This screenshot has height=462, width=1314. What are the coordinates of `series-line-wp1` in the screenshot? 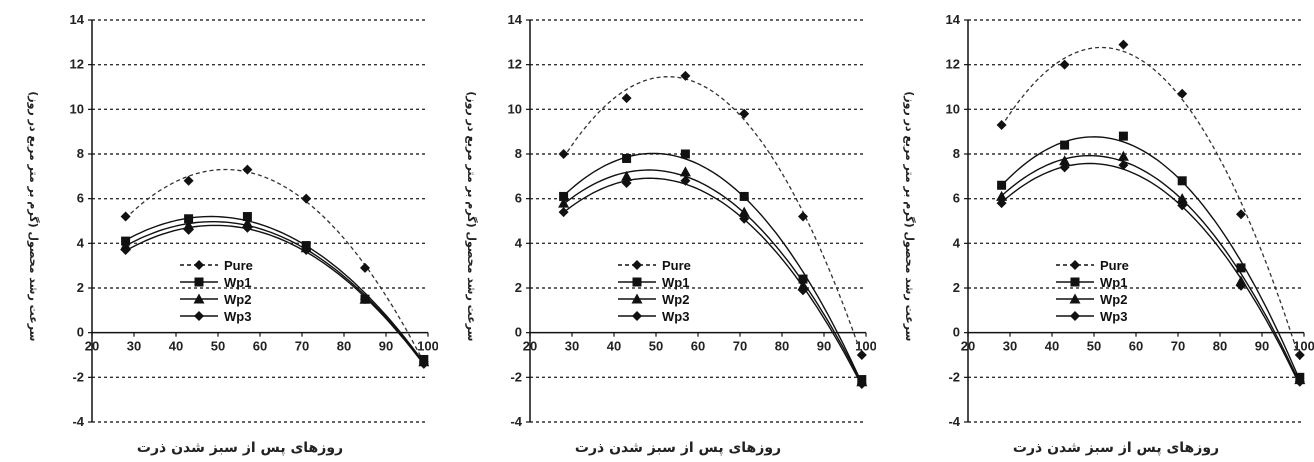 It's located at (1151, 258).